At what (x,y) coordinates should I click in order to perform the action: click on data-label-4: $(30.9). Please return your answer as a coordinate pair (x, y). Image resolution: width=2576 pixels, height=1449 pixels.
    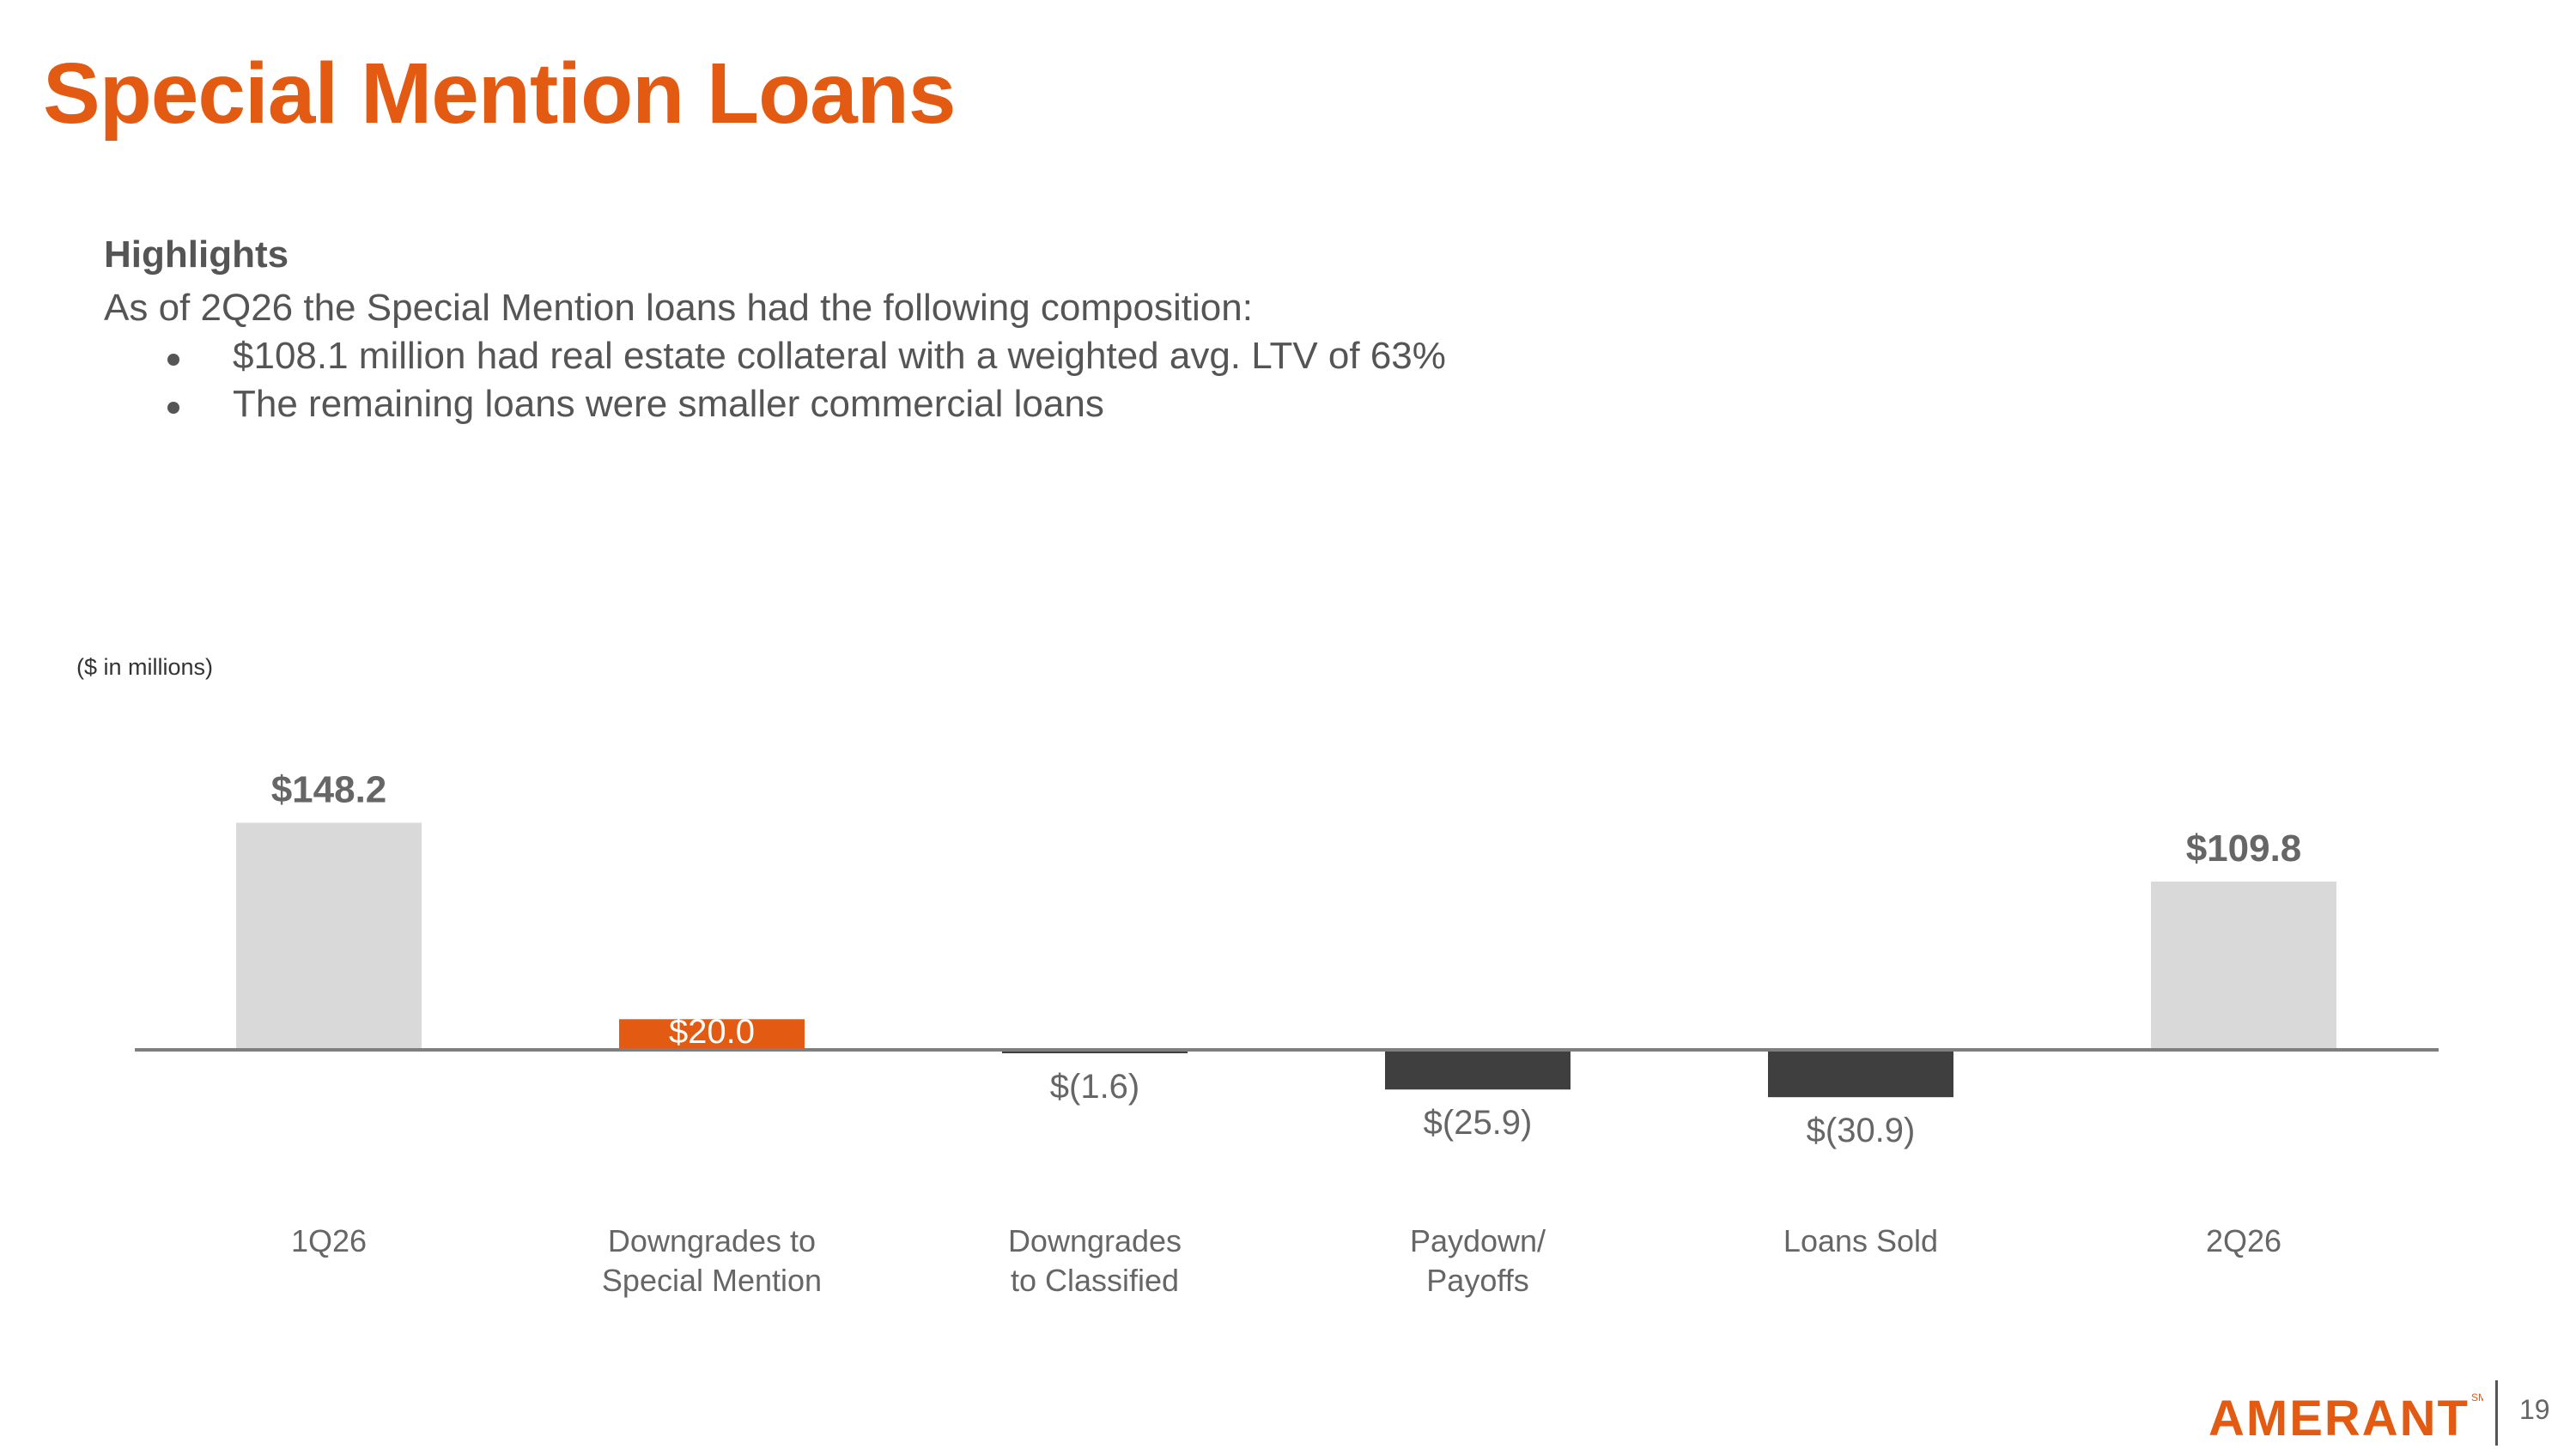
    Looking at the image, I should click on (1862, 1130).